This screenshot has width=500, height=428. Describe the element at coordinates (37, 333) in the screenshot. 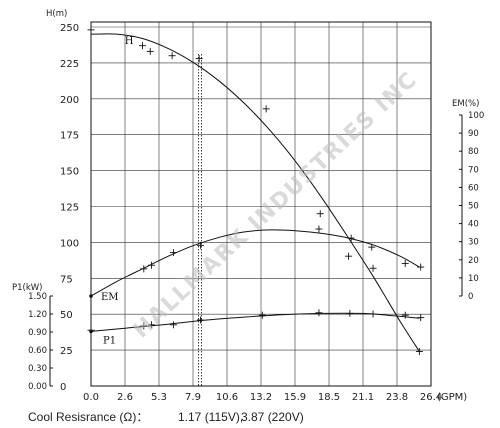

I see `power-tick-label: 0.90` at that location.